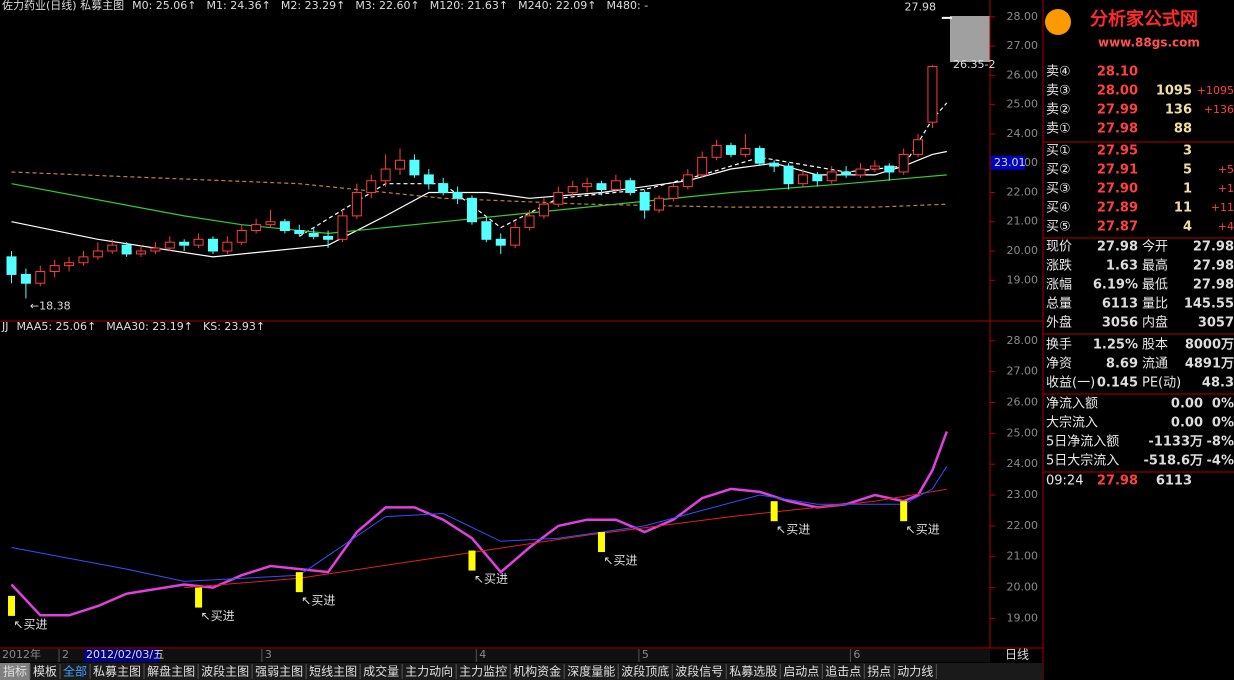 The image size is (1234, 680). What do you see at coordinates (1209, 345) in the screenshot?
I see `stat-value: 8000万` at bounding box center [1209, 345].